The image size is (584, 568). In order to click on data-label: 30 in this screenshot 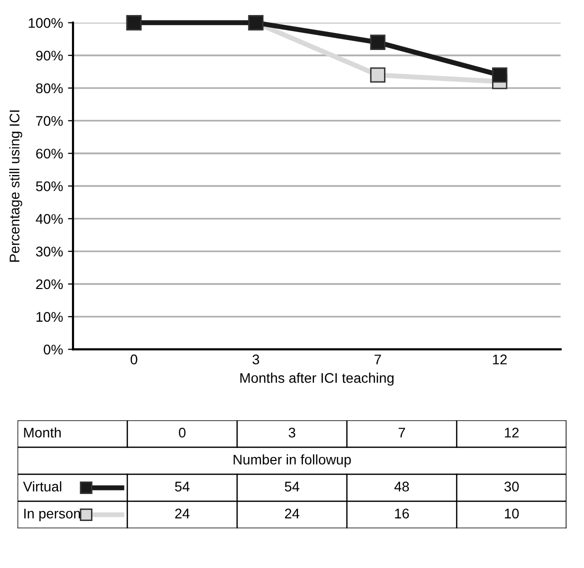, I will do `click(511, 487)`.